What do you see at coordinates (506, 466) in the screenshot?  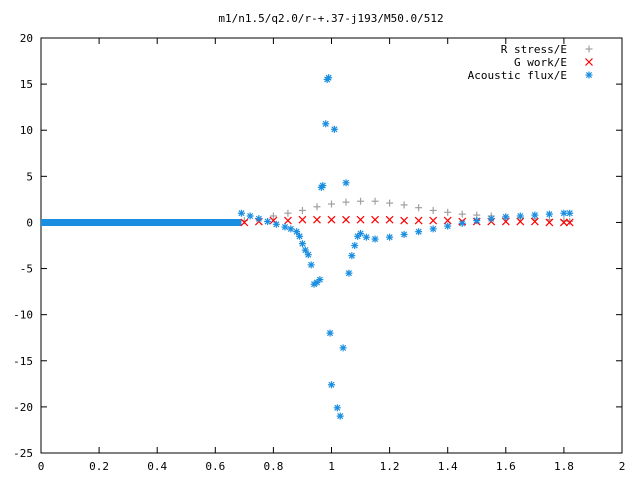 I see `x-tick-label: 1.6` at bounding box center [506, 466].